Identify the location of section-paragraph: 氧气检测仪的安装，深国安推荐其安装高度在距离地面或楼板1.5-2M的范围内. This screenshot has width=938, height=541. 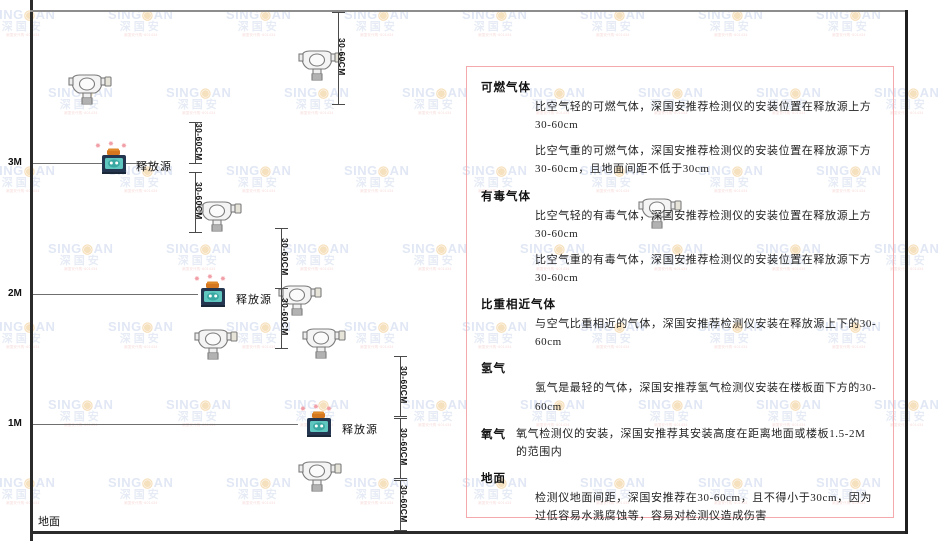
(691, 442).